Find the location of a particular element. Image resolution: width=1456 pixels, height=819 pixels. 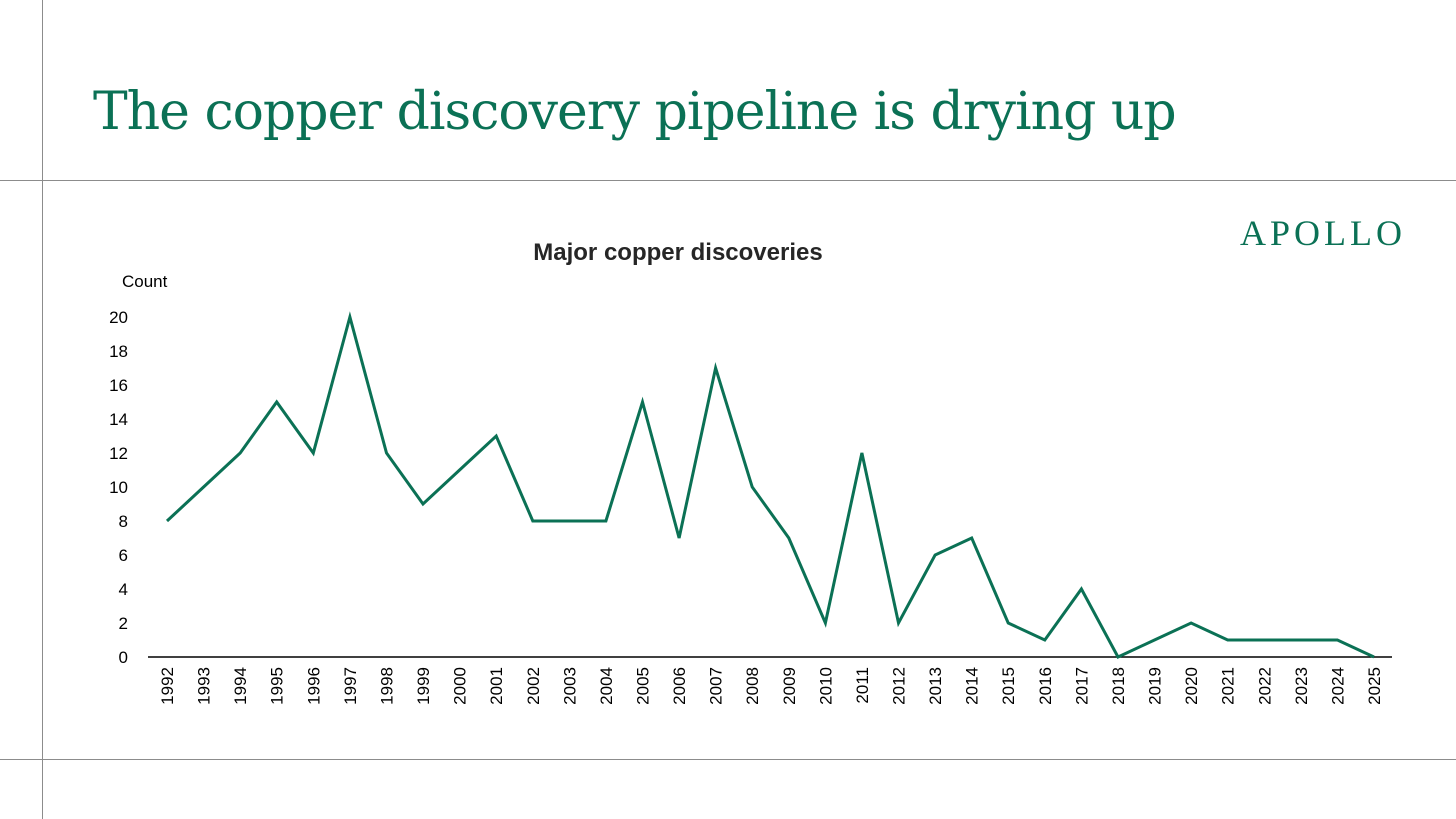

x-tick-label: 2013 is located at coordinates (935, 686).